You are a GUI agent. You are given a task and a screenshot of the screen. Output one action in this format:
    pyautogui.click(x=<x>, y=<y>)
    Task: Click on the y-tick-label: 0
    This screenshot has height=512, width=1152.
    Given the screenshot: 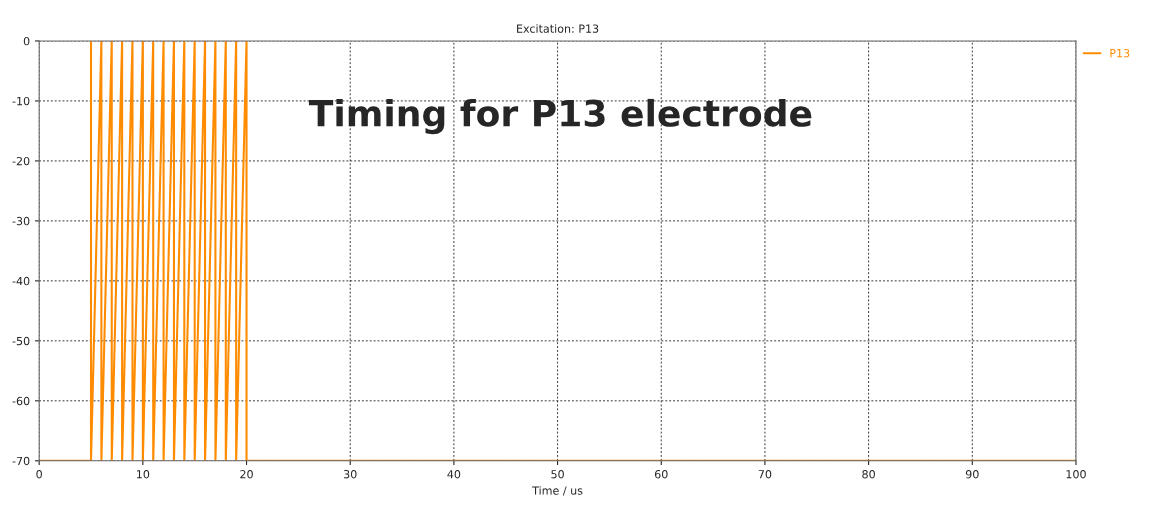 What is the action you would take?
    pyautogui.click(x=26, y=41)
    